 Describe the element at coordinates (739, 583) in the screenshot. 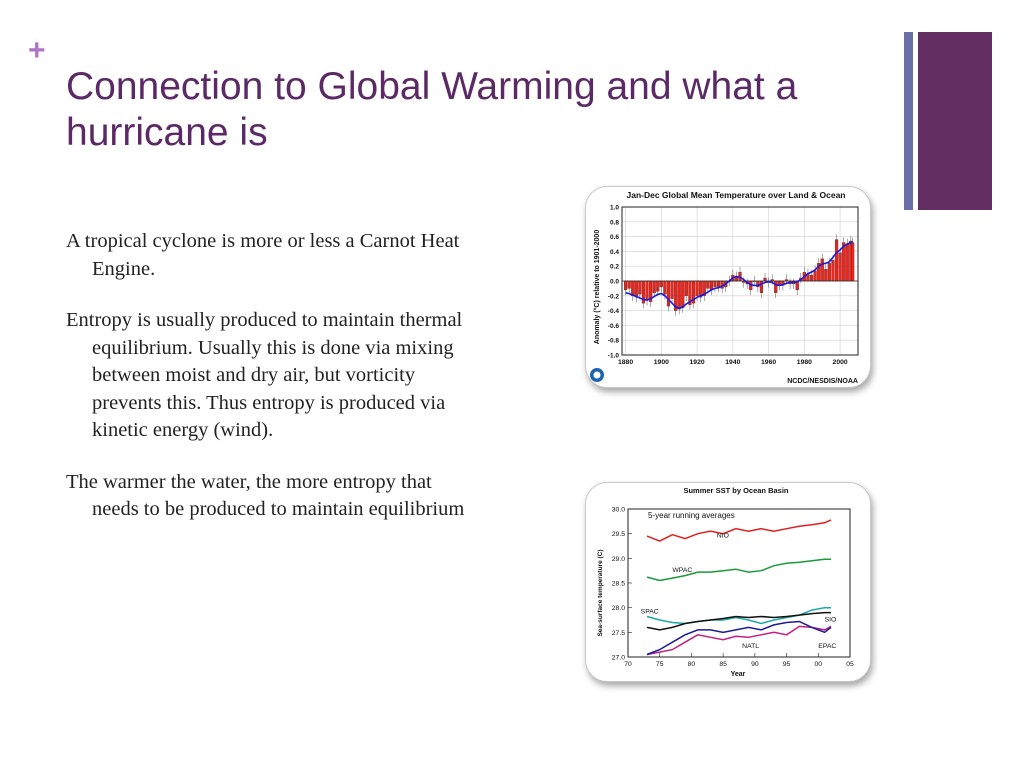

I see `chart2-plot-frame` at that location.